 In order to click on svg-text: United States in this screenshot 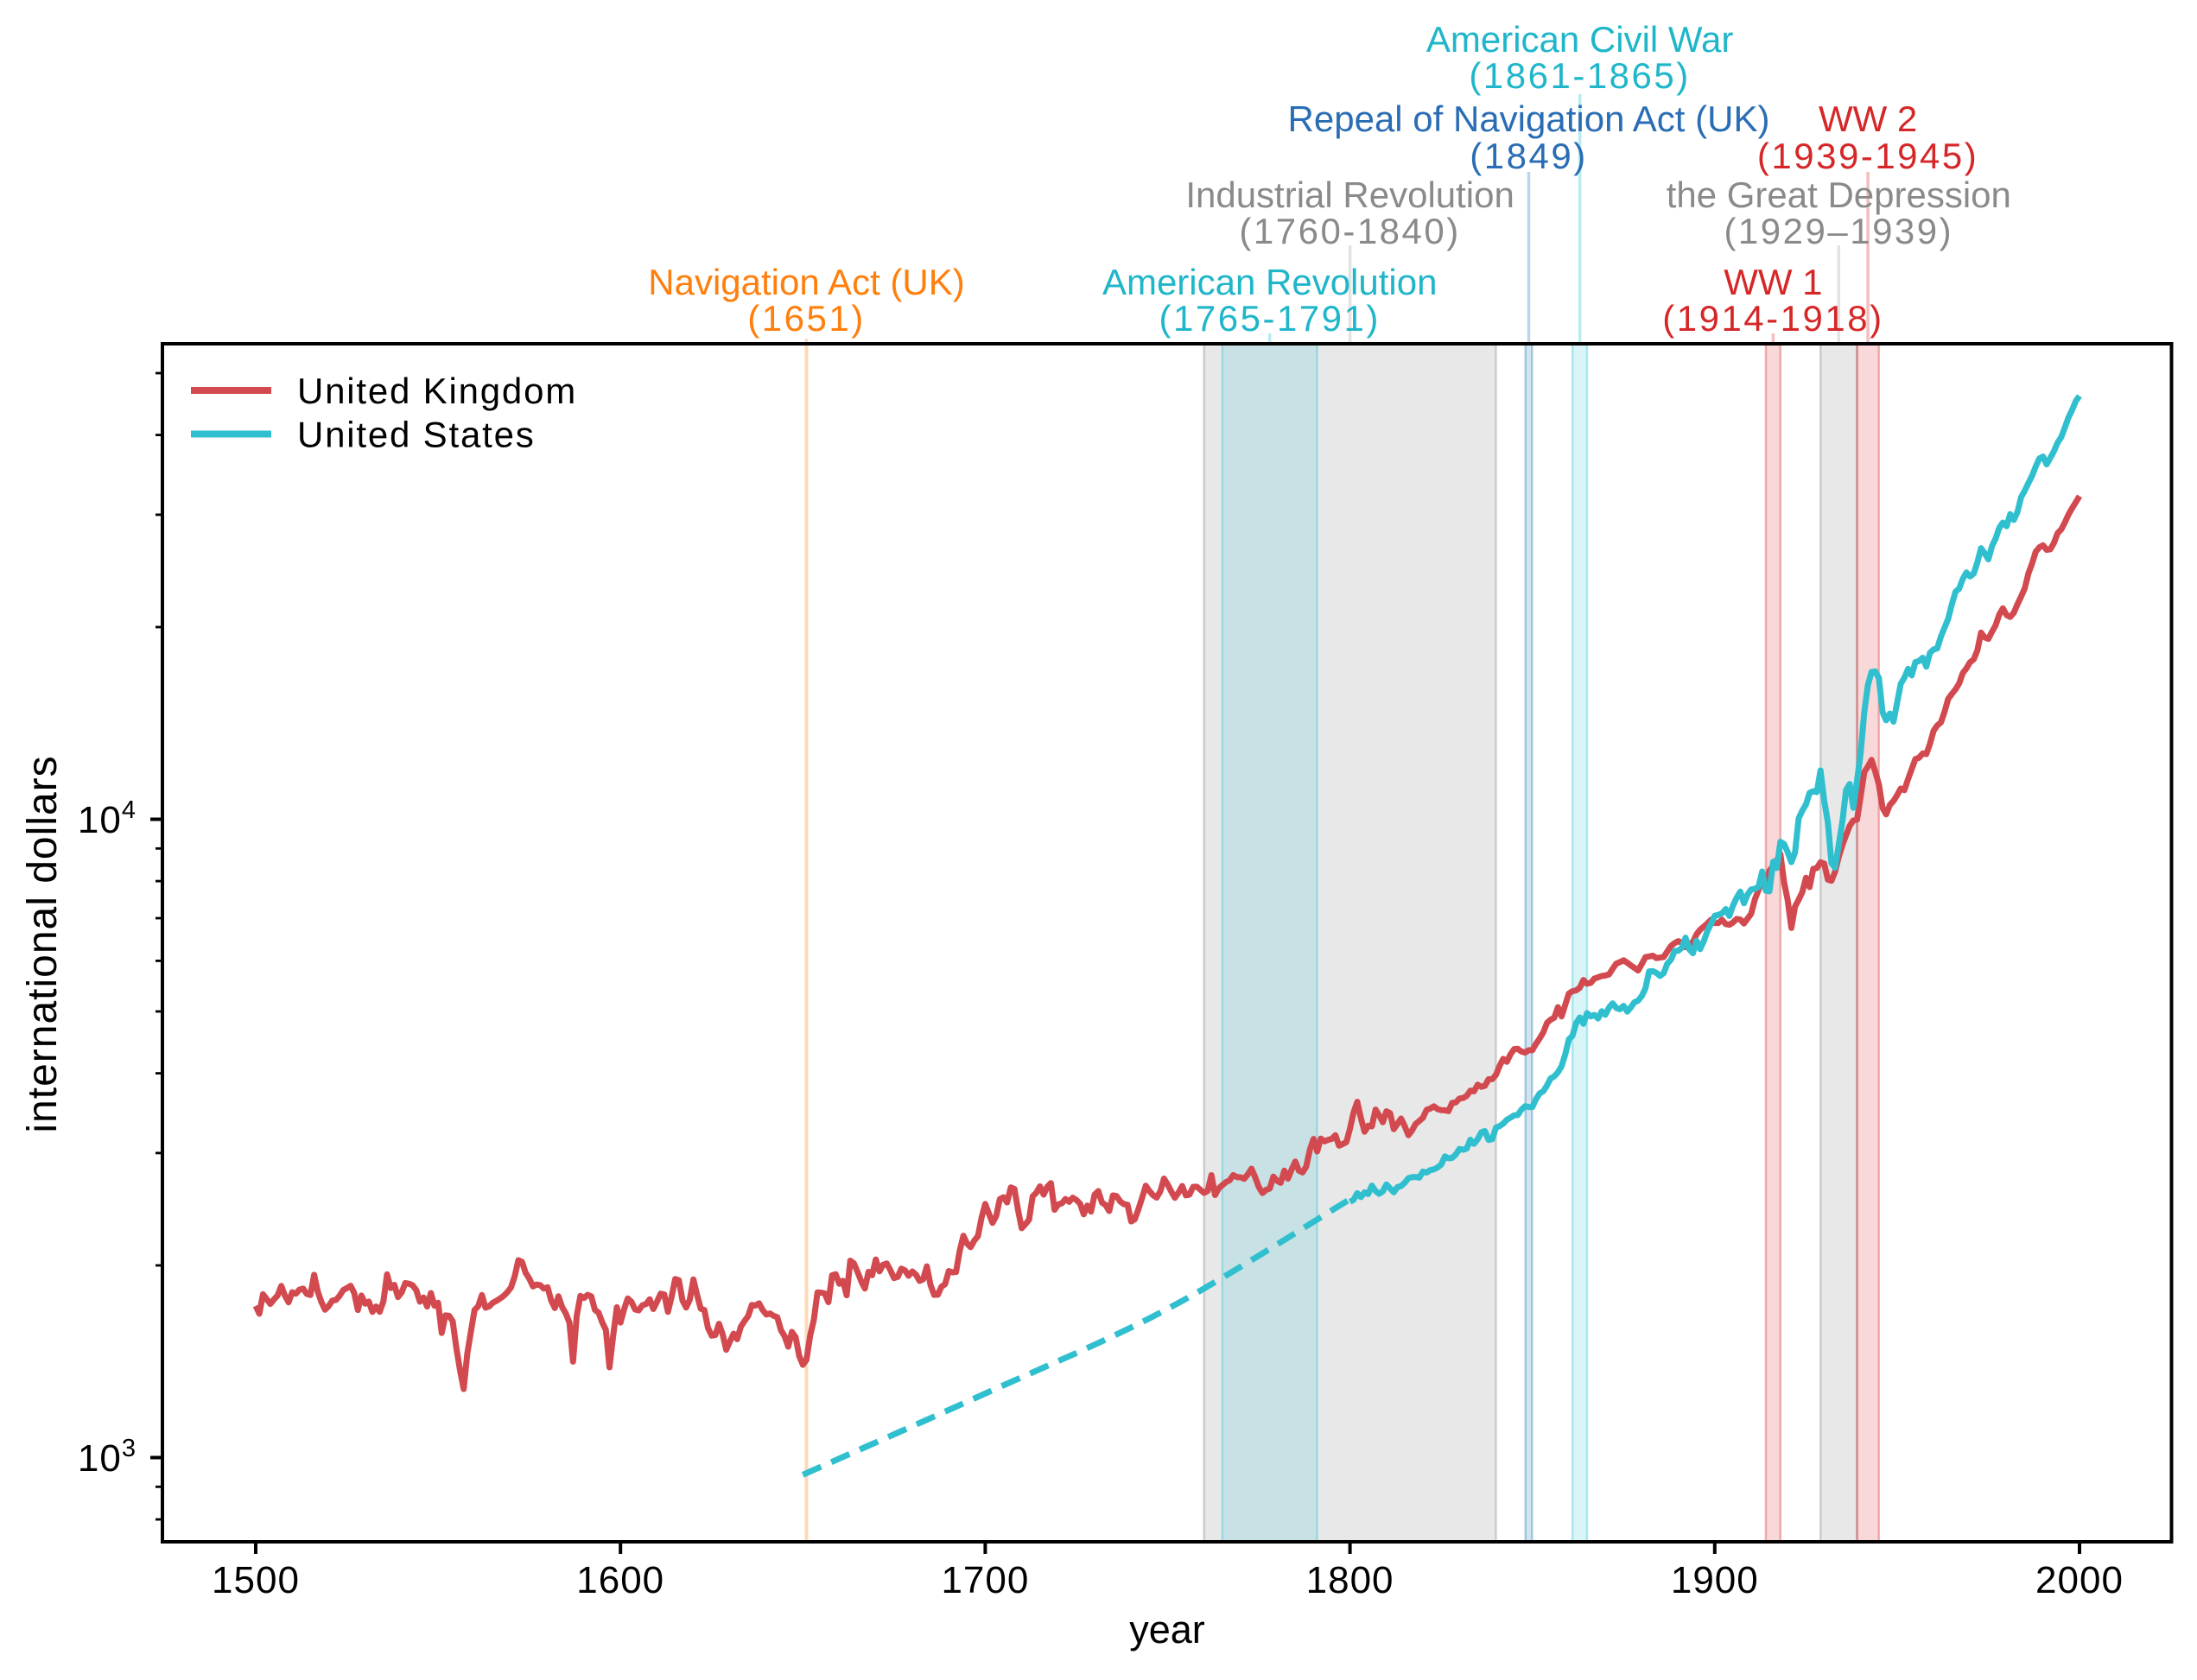, I will do `click(416, 435)`.